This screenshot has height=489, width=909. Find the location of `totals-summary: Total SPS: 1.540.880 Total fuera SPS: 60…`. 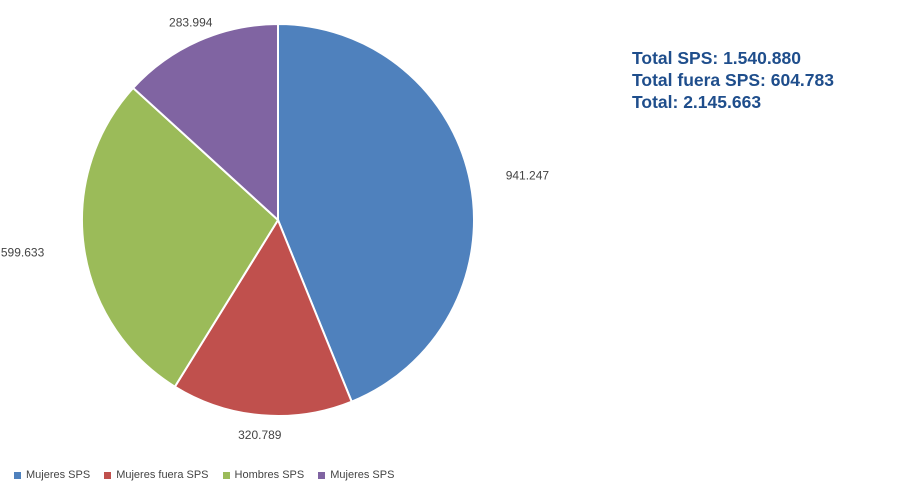

totals-summary: Total SPS: 1.540.880 Total fuera SPS: 60… is located at coordinates (733, 80).